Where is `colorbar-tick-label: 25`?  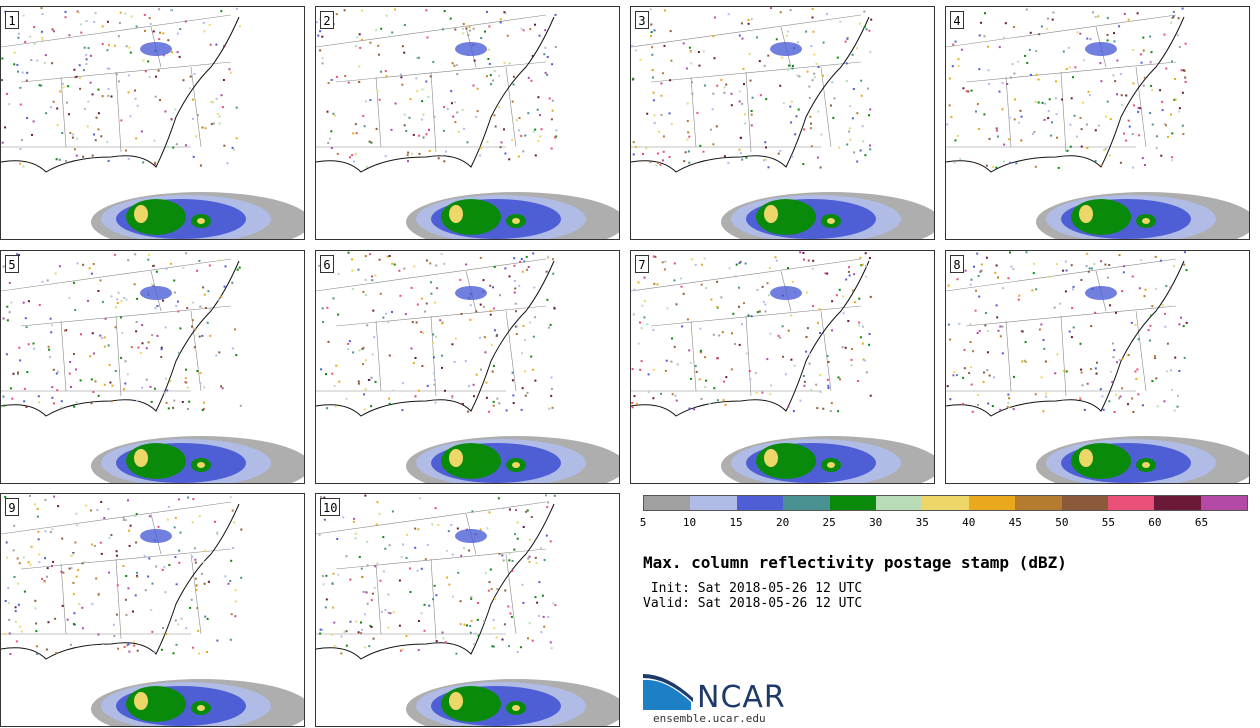
colorbar-tick-label: 25 is located at coordinates (829, 522).